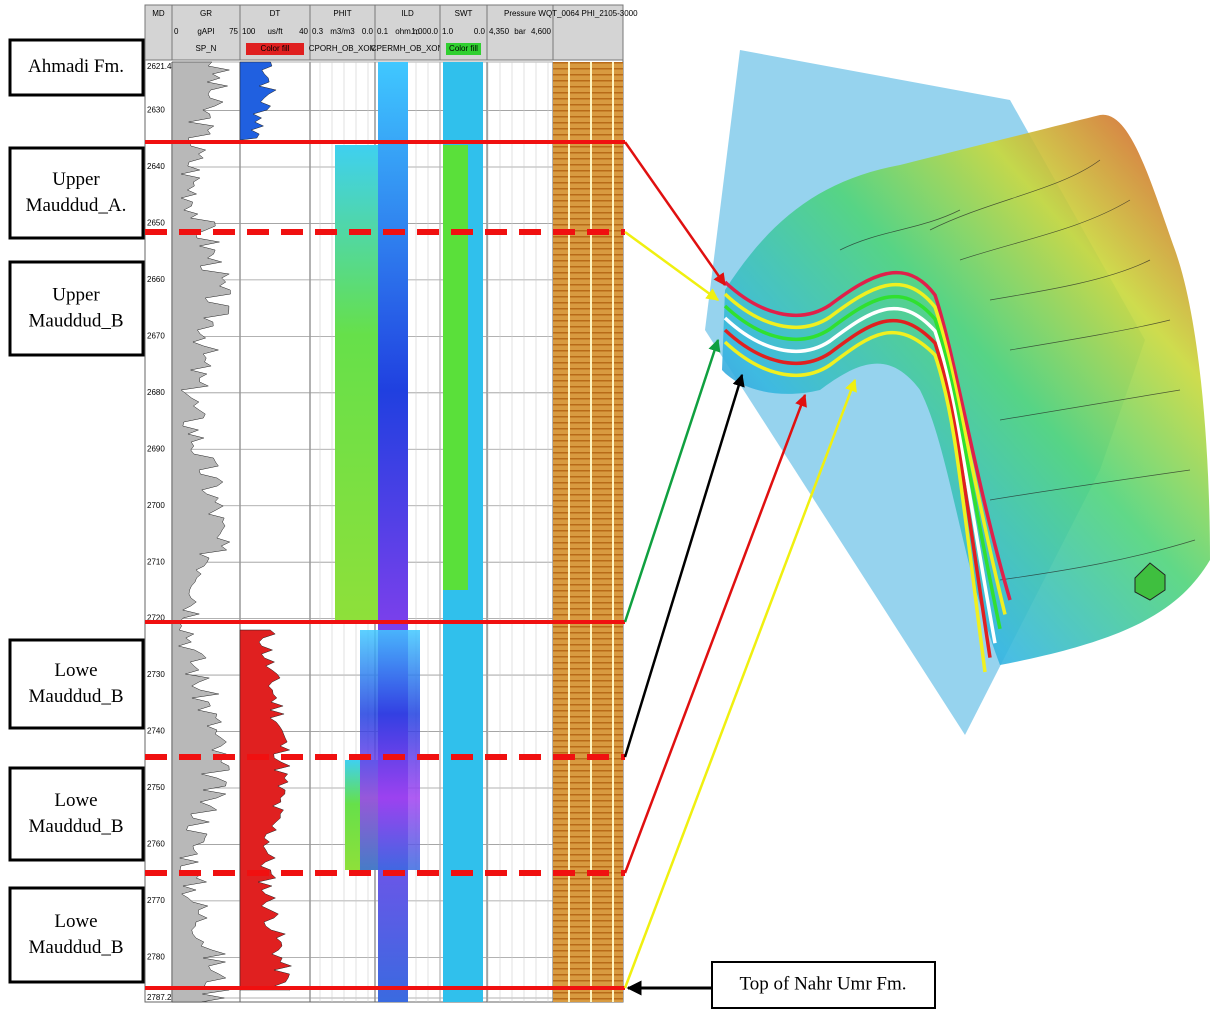 The height and width of the screenshot is (1010, 1210). Describe the element at coordinates (520, 13) in the screenshot. I see `track-name: Pressure` at that location.